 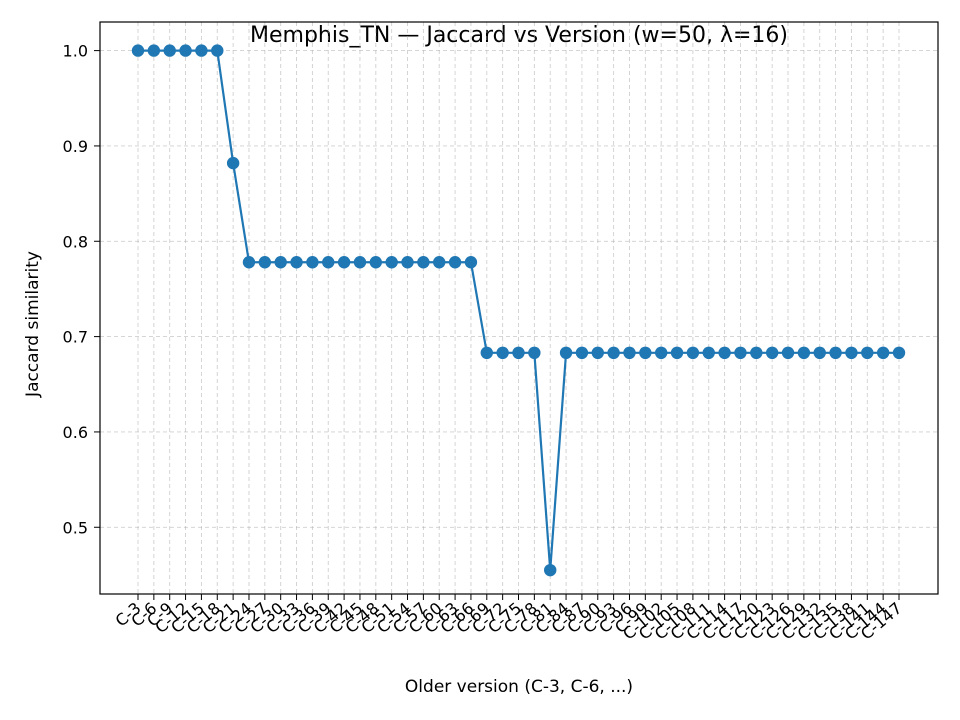 I want to click on y-tick-label: 0.8, so click(x=75, y=241).